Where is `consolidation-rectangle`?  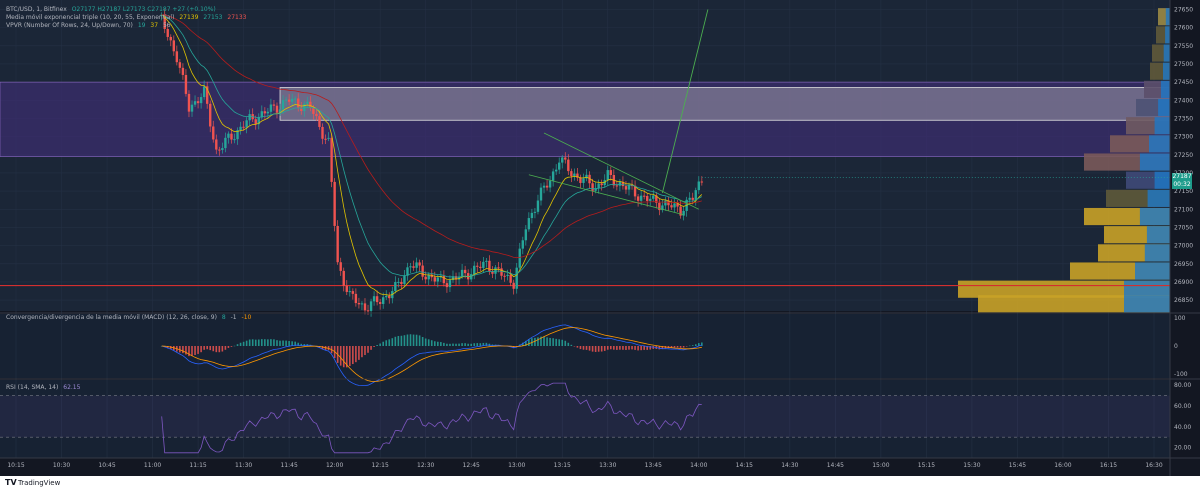
consolidation-rectangle is located at coordinates (725, 104).